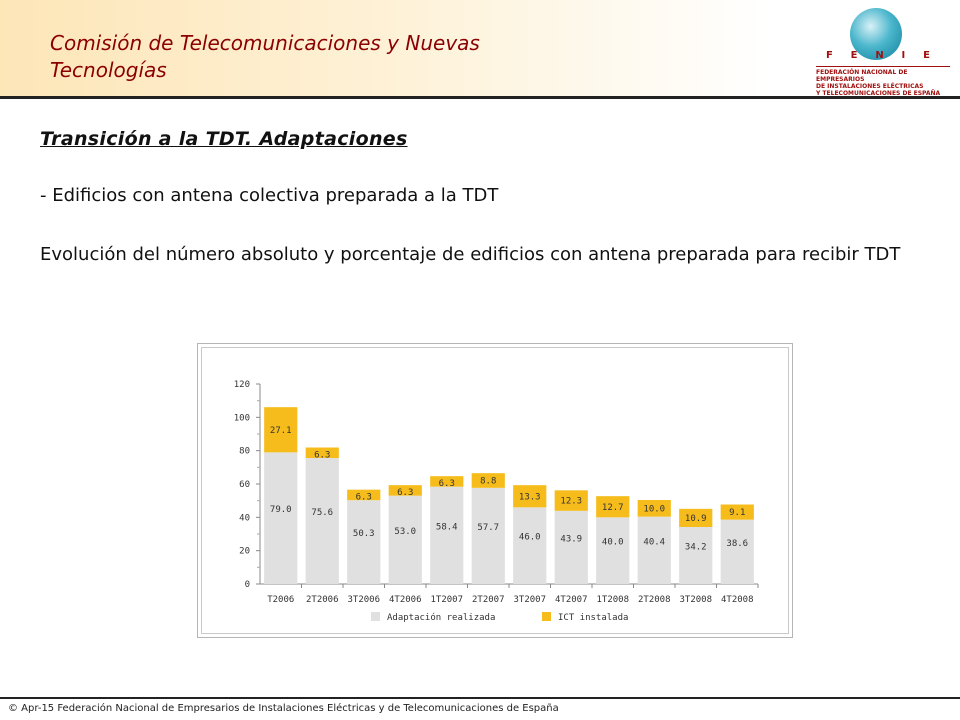  I want to click on x-tick-label: 4T2006, so click(405, 600).